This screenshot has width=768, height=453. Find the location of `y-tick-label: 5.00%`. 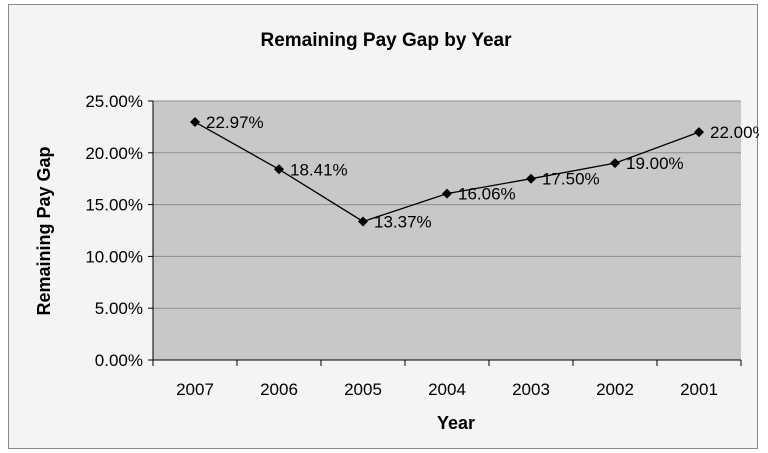

y-tick-label: 5.00% is located at coordinates (119, 308).